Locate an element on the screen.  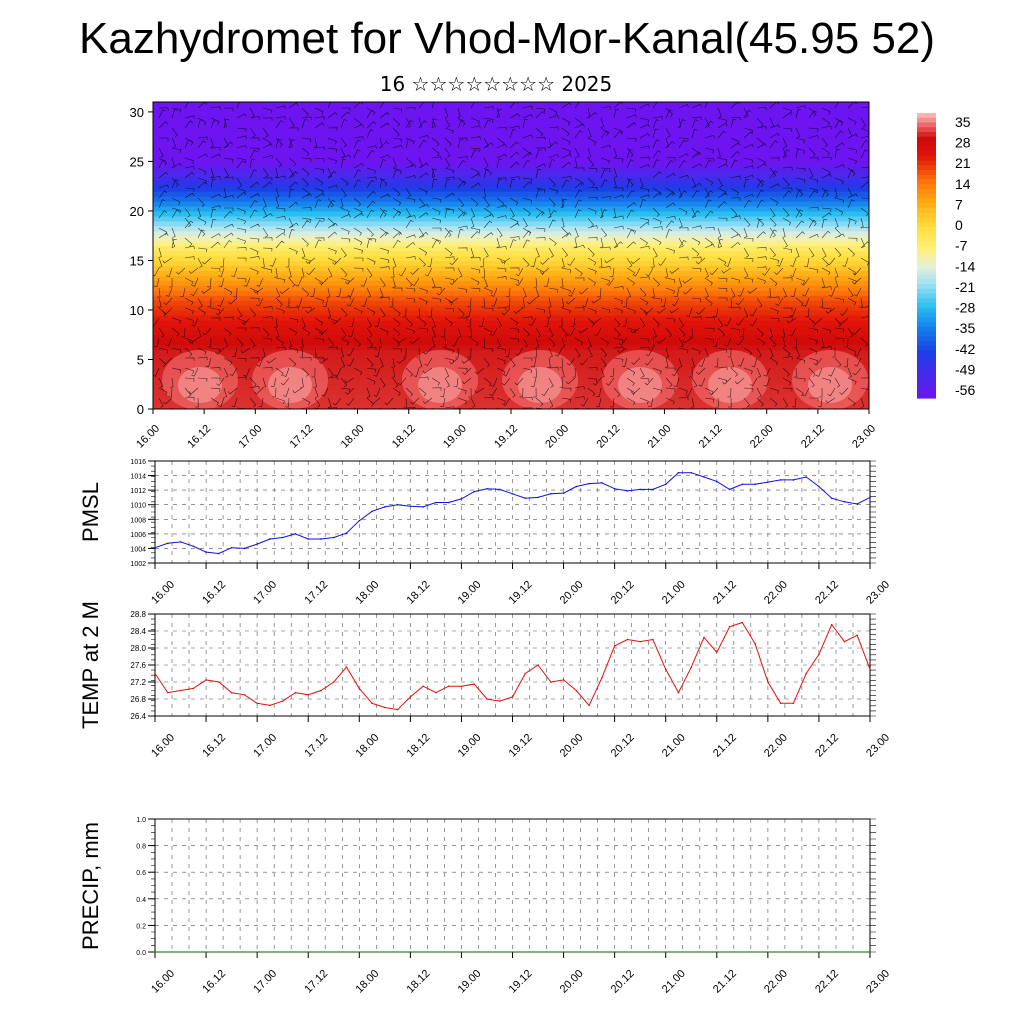
colorbar-label: 14 is located at coordinates (963, 184).